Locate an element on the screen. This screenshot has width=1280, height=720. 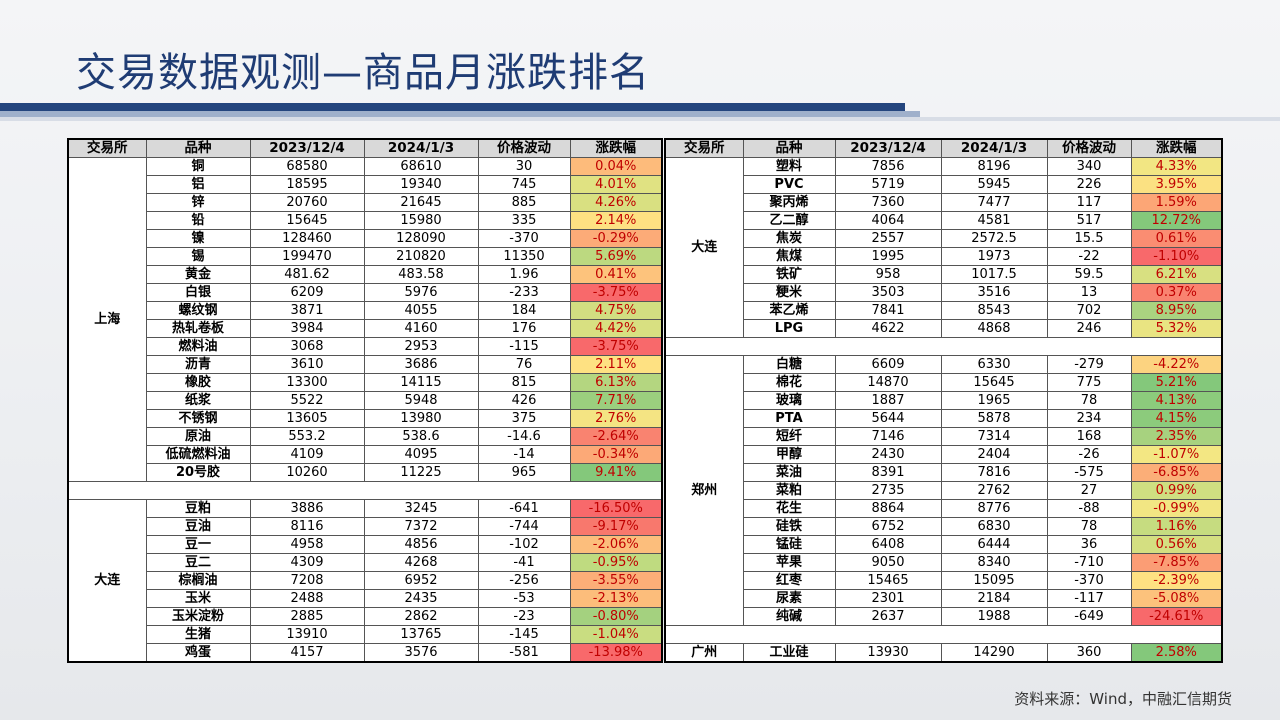
commodity-name: 乙二醇 is located at coordinates (789, 220).